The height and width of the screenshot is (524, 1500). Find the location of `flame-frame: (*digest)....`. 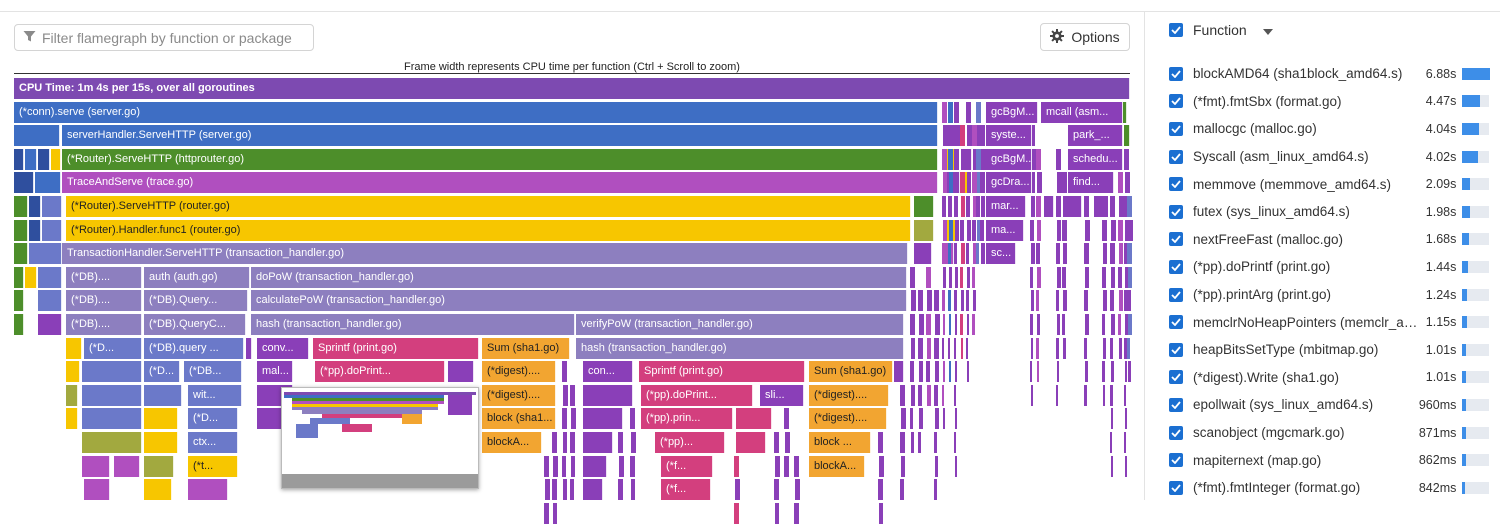

flame-frame: (*digest).... is located at coordinates (519, 395).